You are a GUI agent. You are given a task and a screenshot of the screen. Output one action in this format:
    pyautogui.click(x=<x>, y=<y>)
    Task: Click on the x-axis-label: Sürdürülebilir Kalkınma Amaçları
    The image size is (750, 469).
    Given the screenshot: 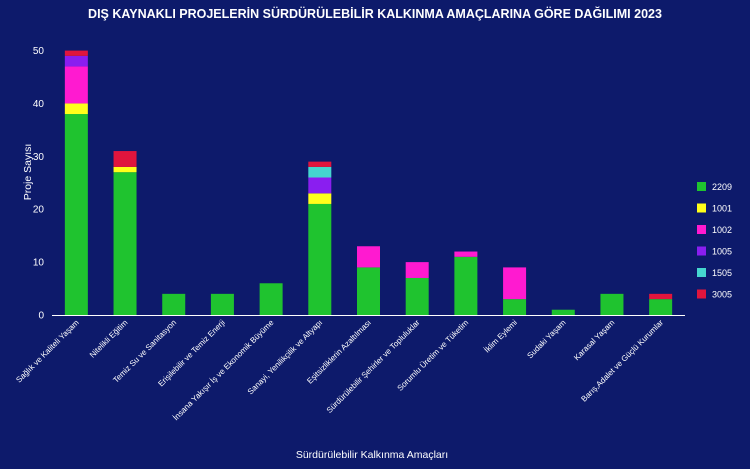 What is the action you would take?
    pyautogui.click(x=372, y=455)
    